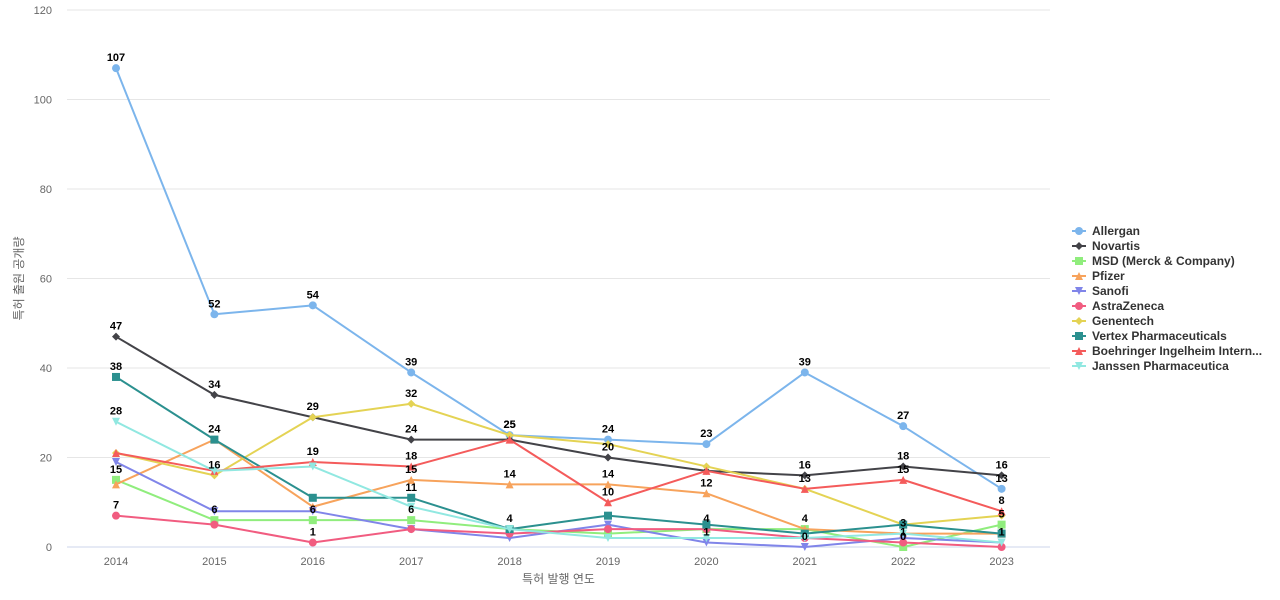 This screenshot has height=600, width=1280. I want to click on legend-item: Novartis, so click(1106, 246).